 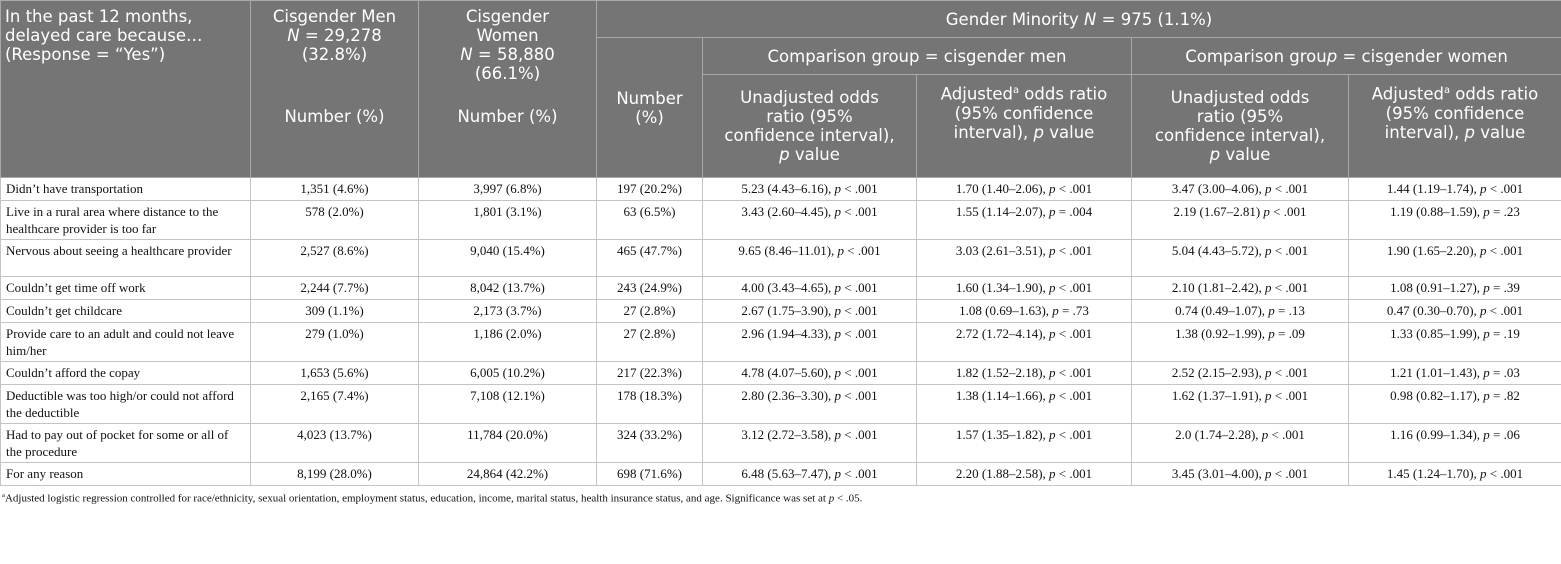 What do you see at coordinates (507, 189) in the screenshot?
I see `cis-women-number: 3,997 (6.8%)` at bounding box center [507, 189].